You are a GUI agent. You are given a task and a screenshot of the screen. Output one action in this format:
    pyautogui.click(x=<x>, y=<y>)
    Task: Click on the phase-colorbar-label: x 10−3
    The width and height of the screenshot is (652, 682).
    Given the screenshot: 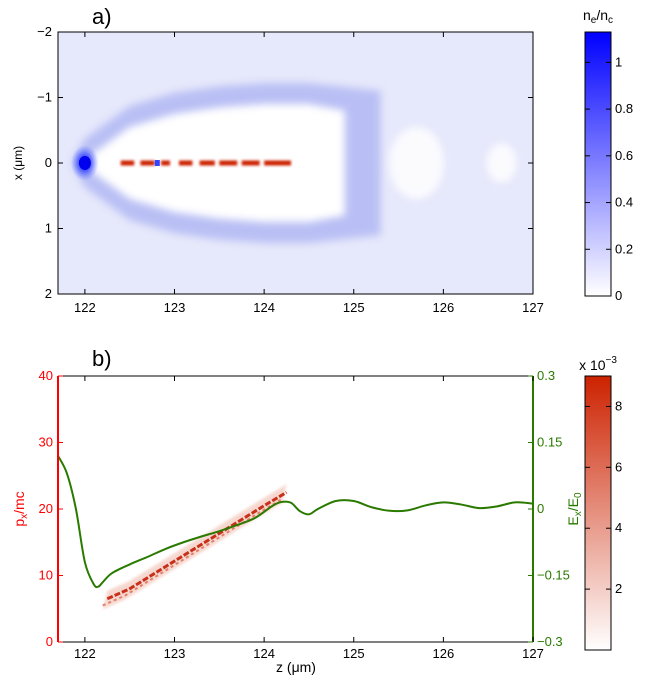 What is the action you would take?
    pyautogui.click(x=598, y=364)
    